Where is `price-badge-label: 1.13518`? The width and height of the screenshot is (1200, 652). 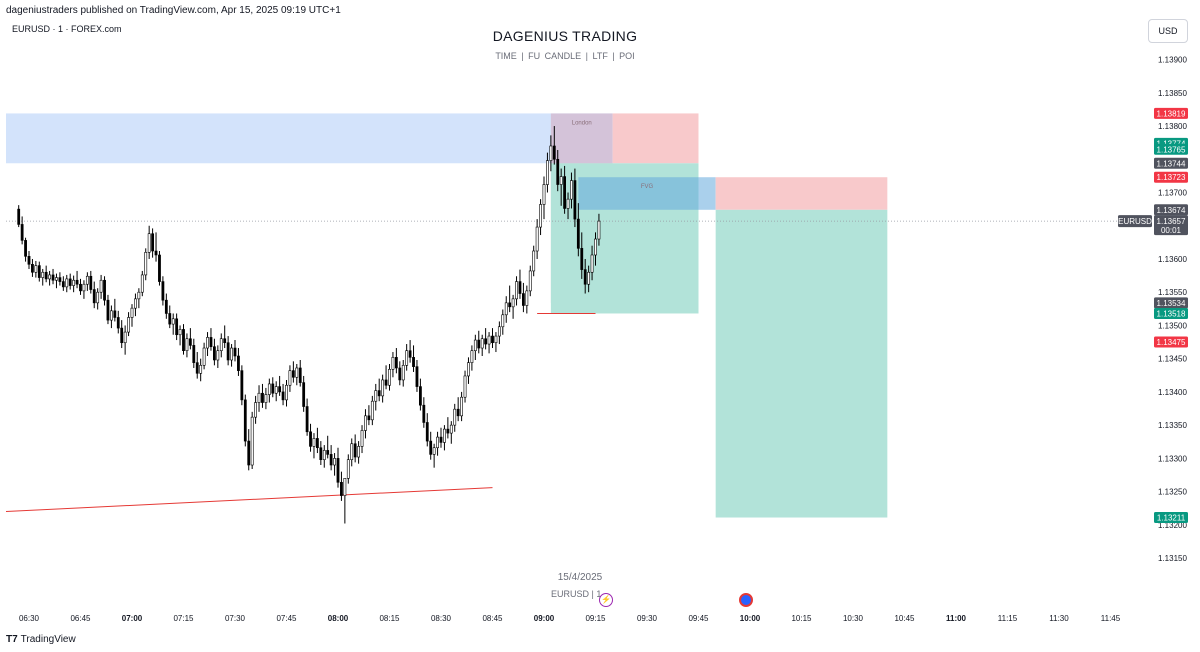 price-badge-label: 1.13518 is located at coordinates (1171, 313).